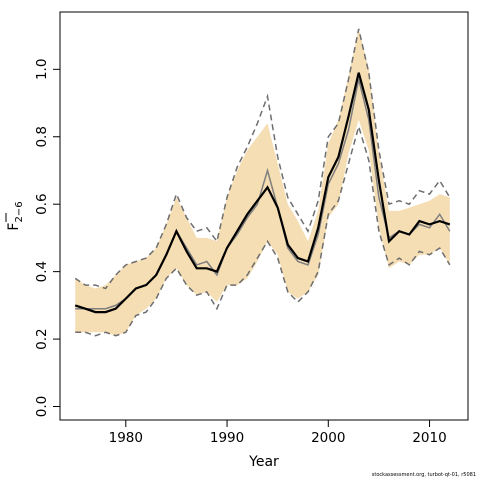 The height and width of the screenshot is (480, 480). Describe the element at coordinates (42, 136) in the screenshot. I see `y-tick-label: 0.8` at that location.